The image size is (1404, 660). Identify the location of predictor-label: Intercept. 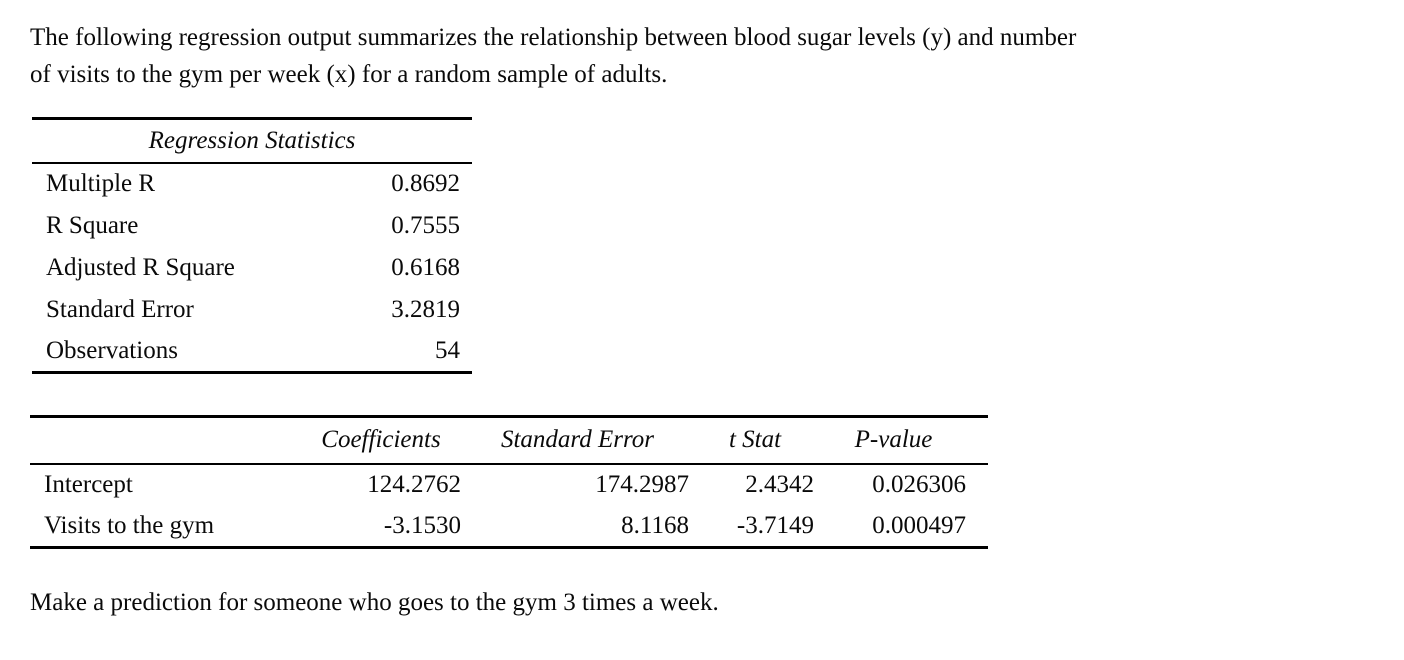
(88, 484).